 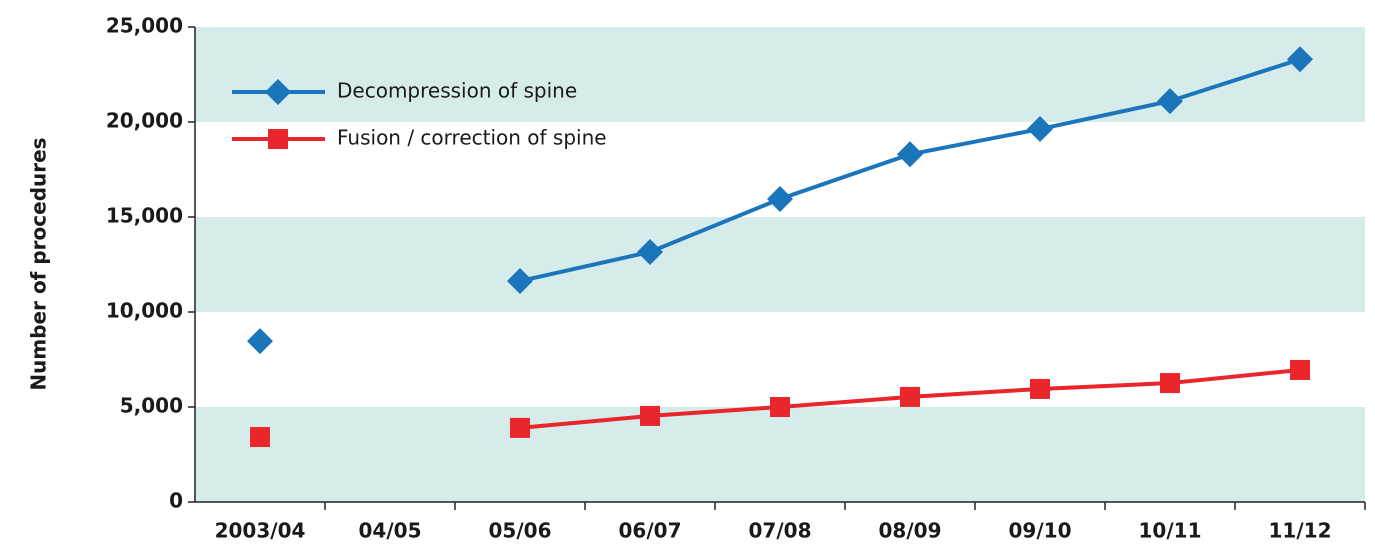 What do you see at coordinates (457, 91) in the screenshot?
I see `legend-label: Decompression of spine` at bounding box center [457, 91].